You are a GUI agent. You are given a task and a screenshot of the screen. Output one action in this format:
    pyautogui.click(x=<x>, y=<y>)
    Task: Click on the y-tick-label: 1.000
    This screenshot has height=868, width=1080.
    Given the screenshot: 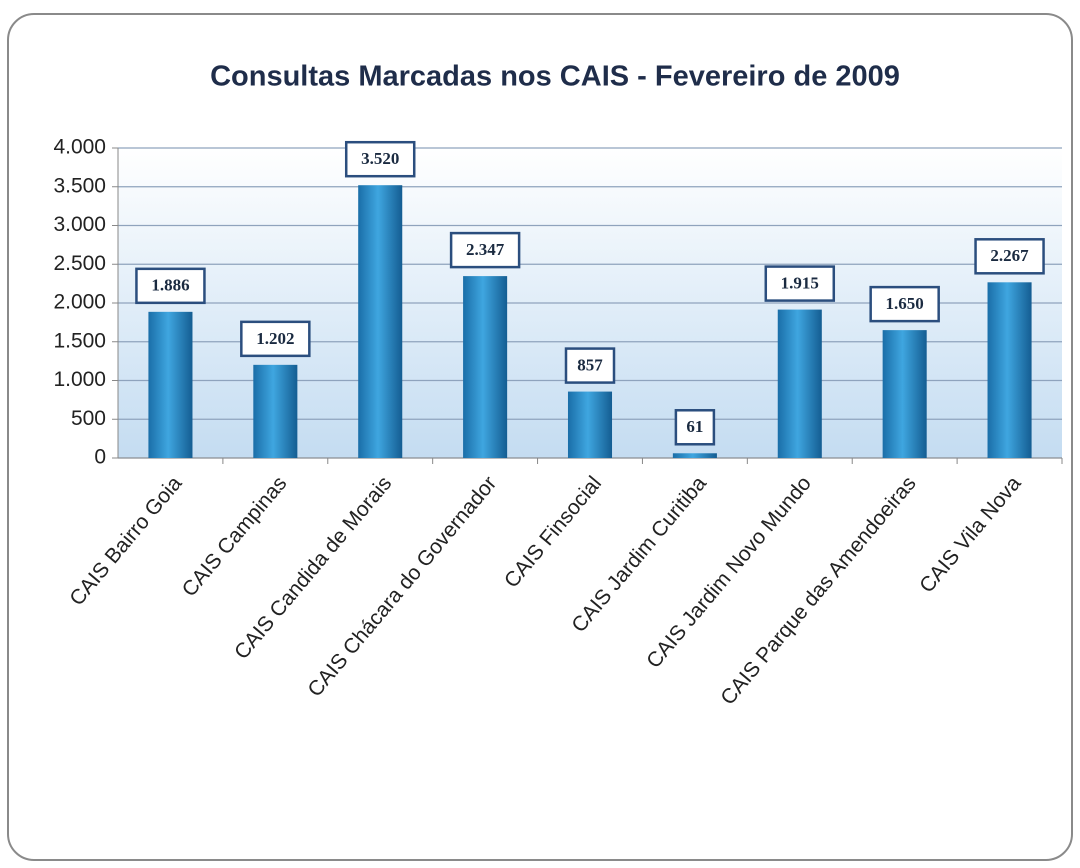 What is the action you would take?
    pyautogui.click(x=79, y=379)
    